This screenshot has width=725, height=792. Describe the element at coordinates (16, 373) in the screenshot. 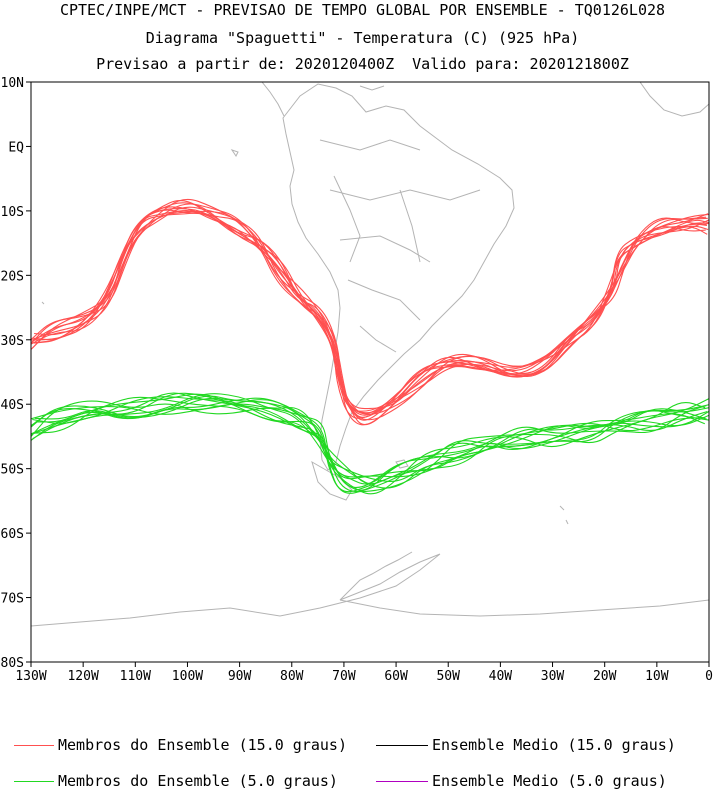

I see `latitude-axis: 10N EQ 10S 20S 30S 40S 50S 60S 70S 80S` at that location.